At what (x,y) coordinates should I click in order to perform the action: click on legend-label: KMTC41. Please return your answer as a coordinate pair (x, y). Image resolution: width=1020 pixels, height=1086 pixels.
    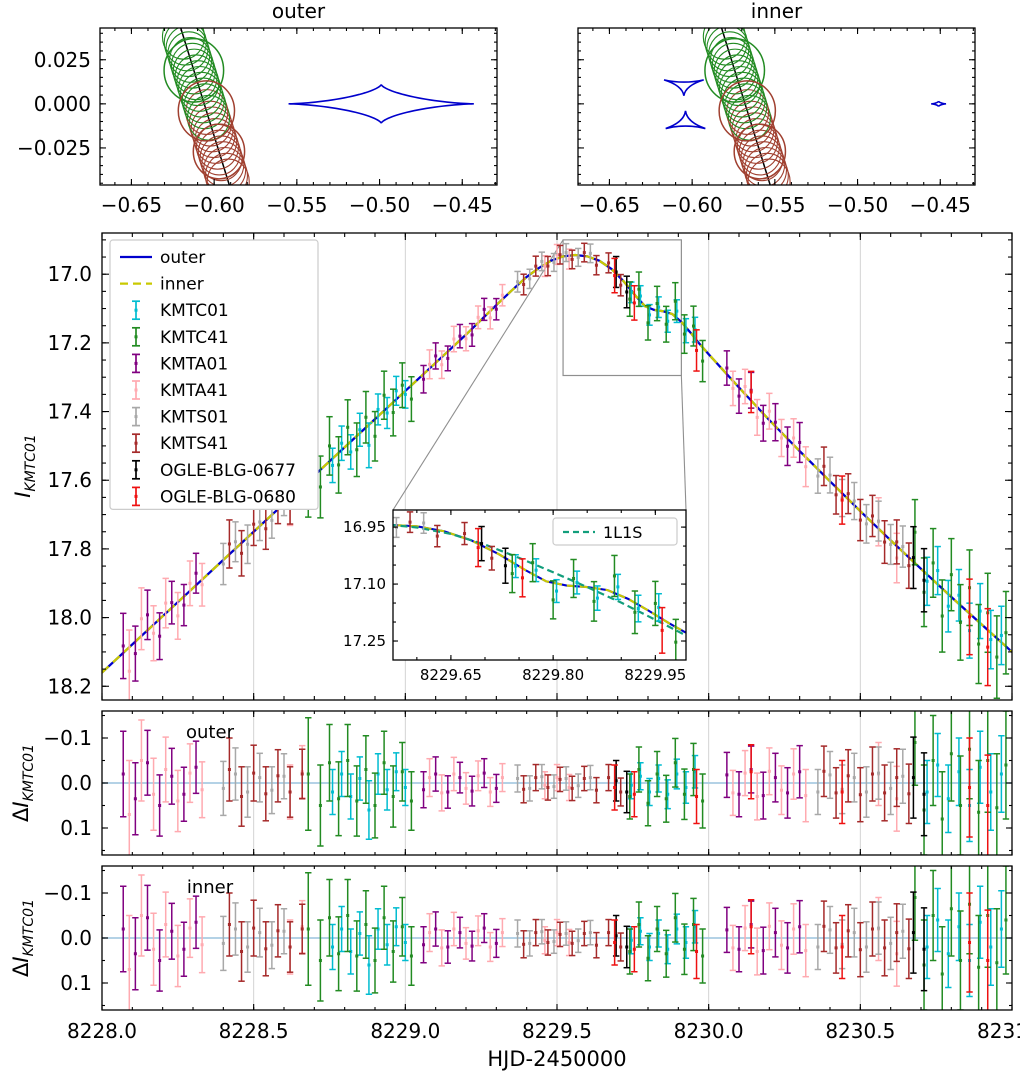
    Looking at the image, I should click on (194, 338).